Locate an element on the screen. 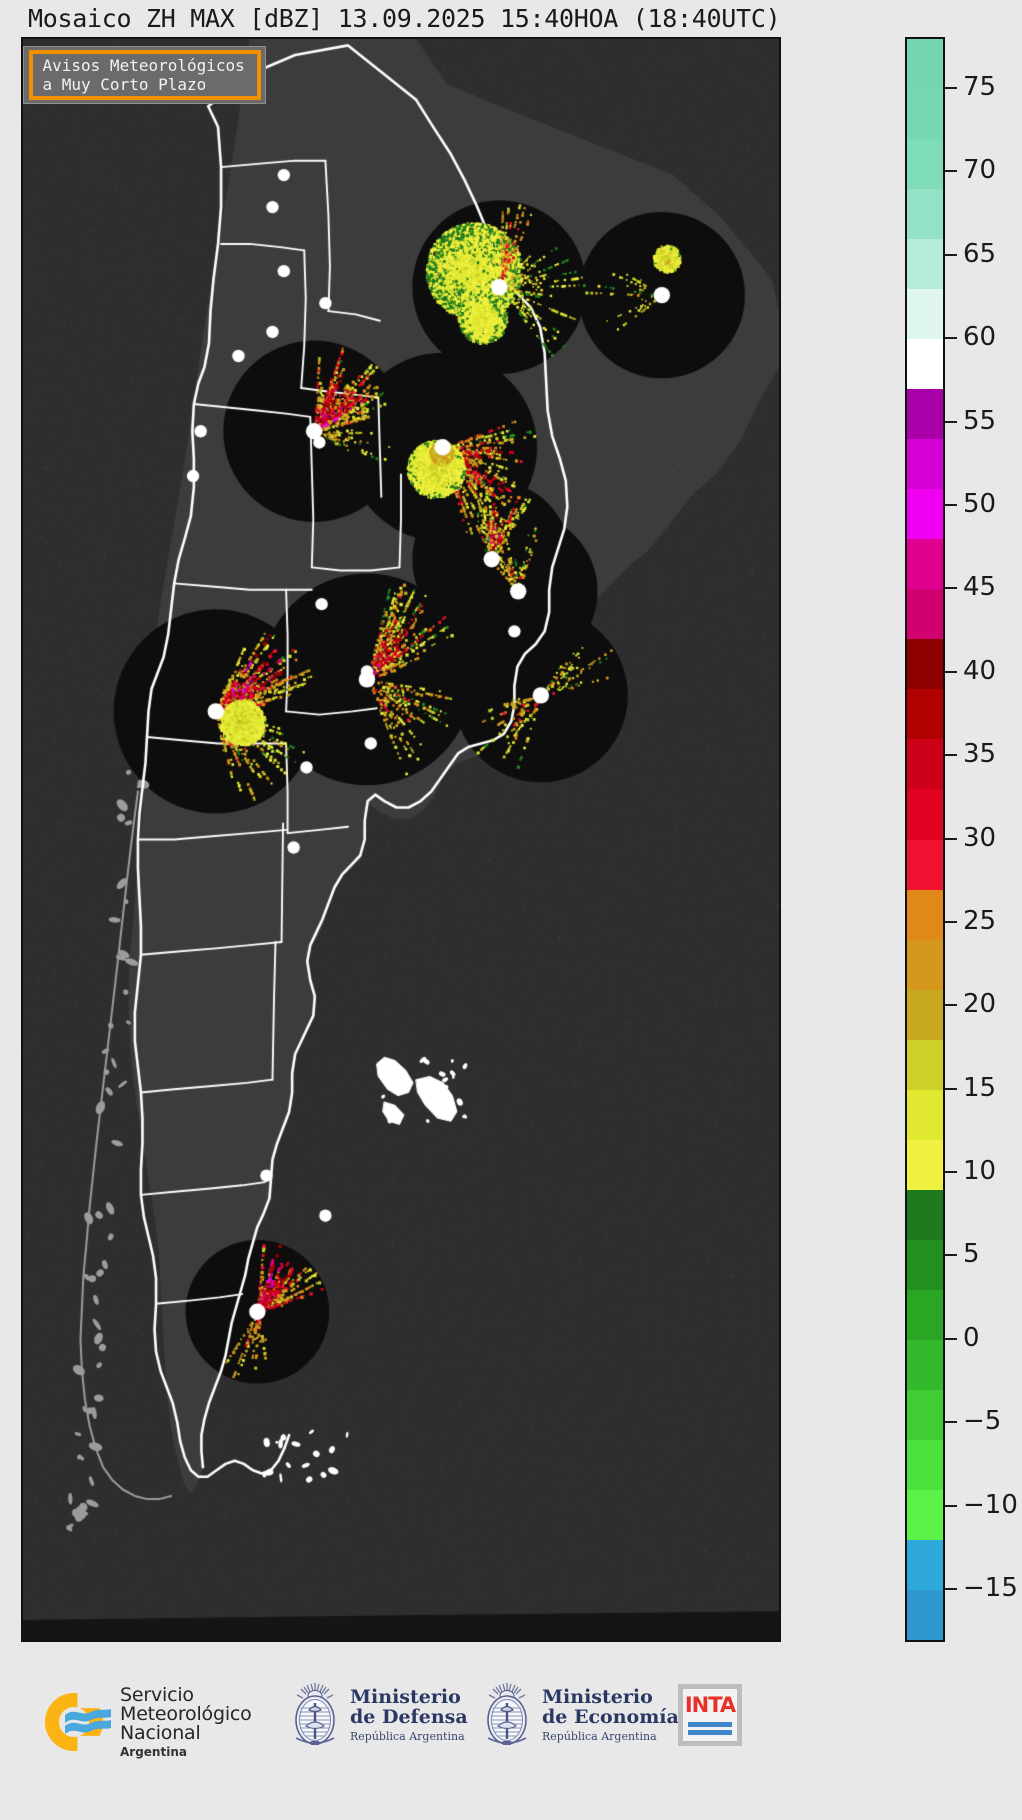 The height and width of the screenshot is (1820, 1022). economia-line-1: Ministerio is located at coordinates (597, 1696).